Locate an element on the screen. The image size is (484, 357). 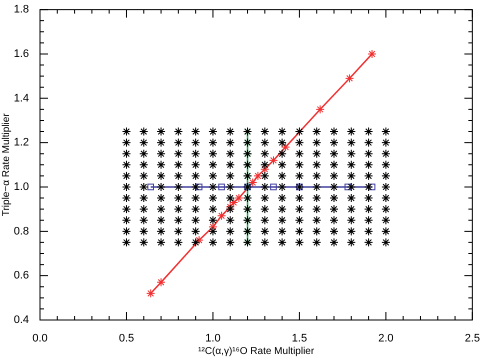
x-tick-label: 0.0 is located at coordinates (40, 338).